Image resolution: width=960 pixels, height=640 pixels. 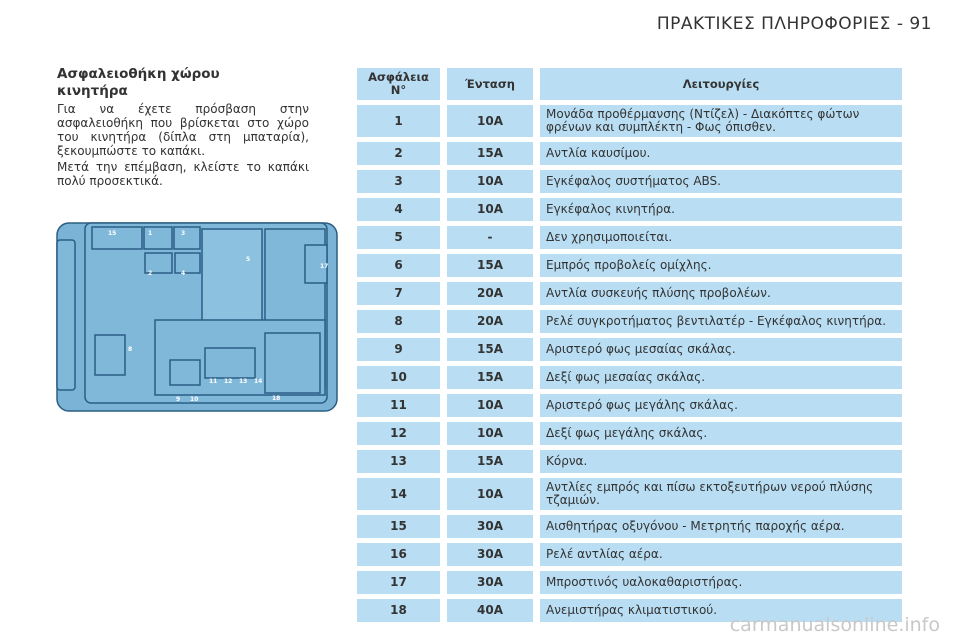 I want to click on fuse-label: 17, so click(x=324, y=266).